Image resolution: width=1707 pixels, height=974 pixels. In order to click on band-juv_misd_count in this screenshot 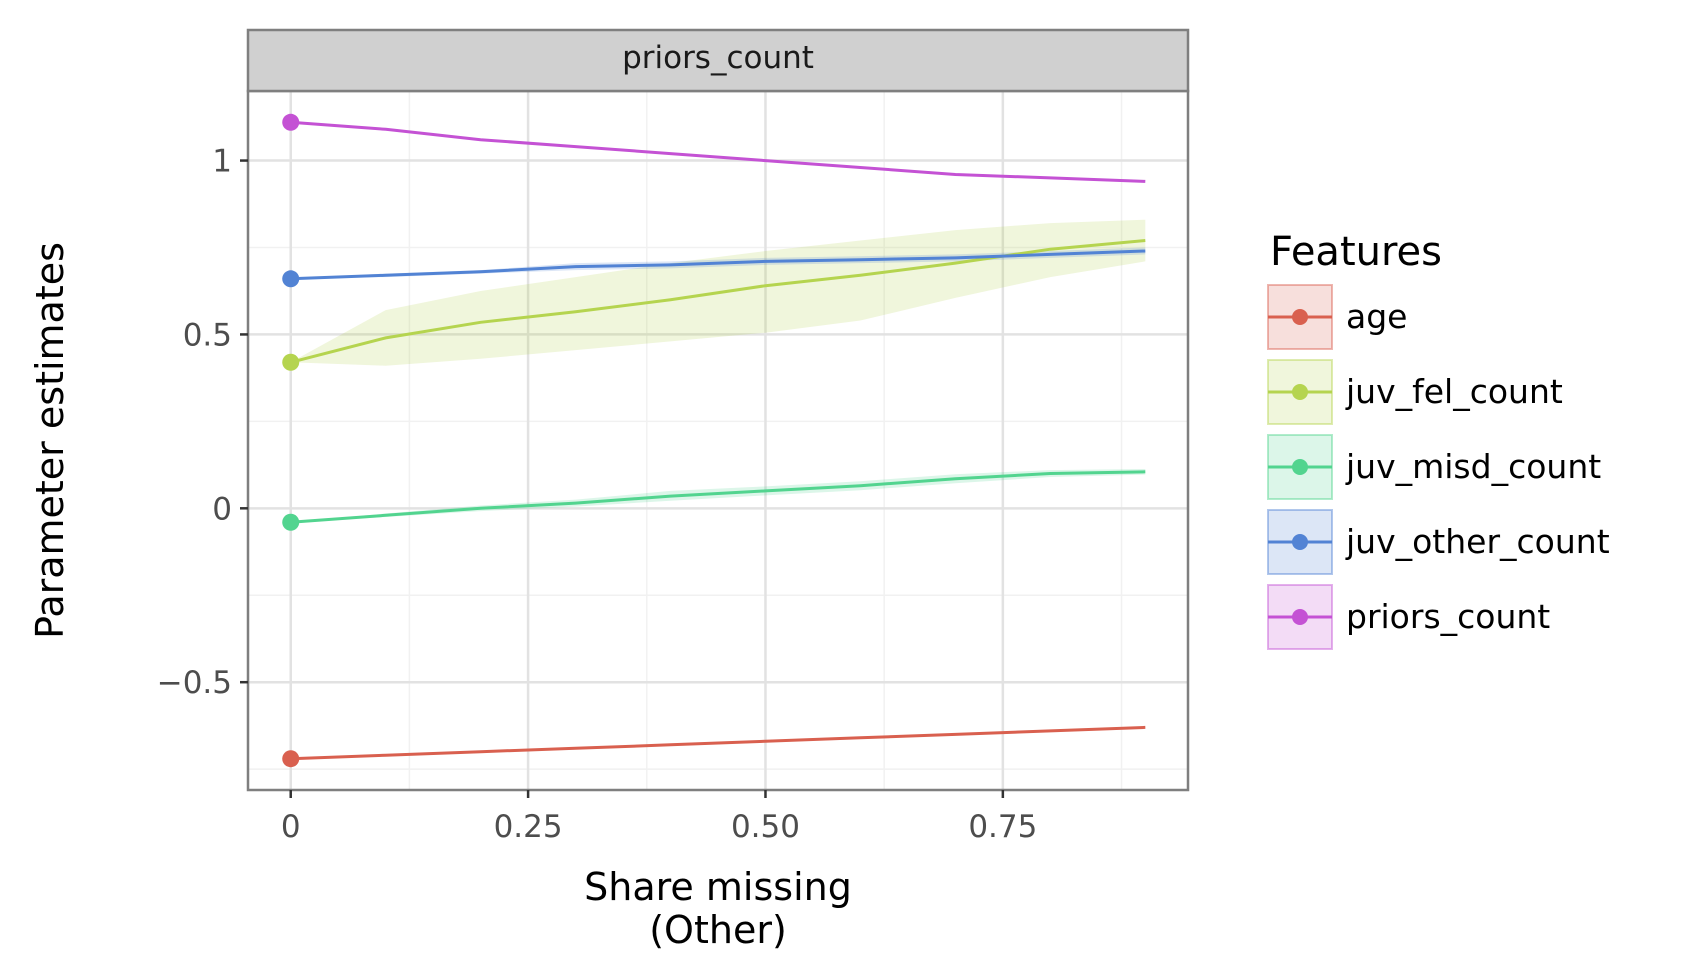, I will do `click(718, 496)`.